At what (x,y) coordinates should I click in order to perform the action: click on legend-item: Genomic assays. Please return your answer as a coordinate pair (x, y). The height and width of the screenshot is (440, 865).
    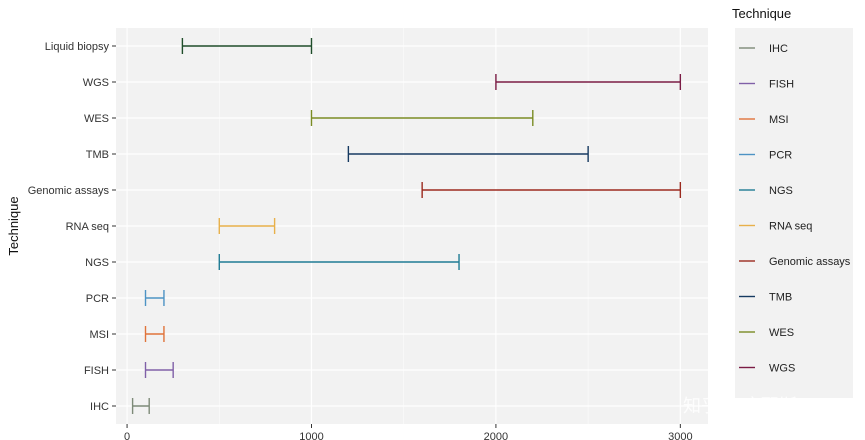
    Looking at the image, I should click on (794, 261).